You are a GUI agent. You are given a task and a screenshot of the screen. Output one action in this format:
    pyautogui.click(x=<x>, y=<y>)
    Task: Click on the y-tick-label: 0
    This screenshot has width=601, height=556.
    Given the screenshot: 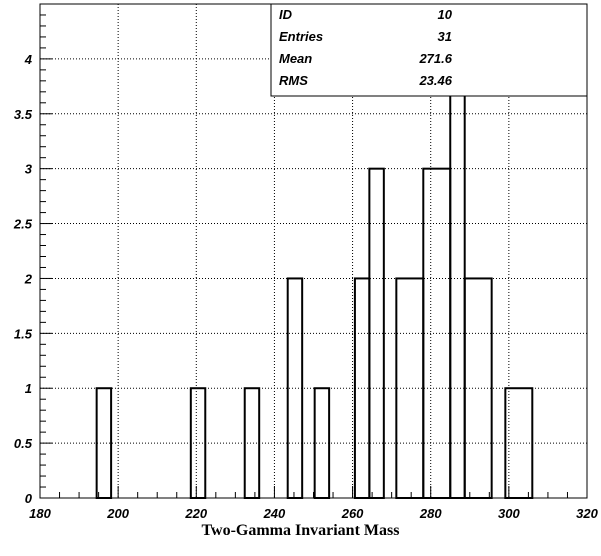 What is the action you would take?
    pyautogui.click(x=29, y=498)
    